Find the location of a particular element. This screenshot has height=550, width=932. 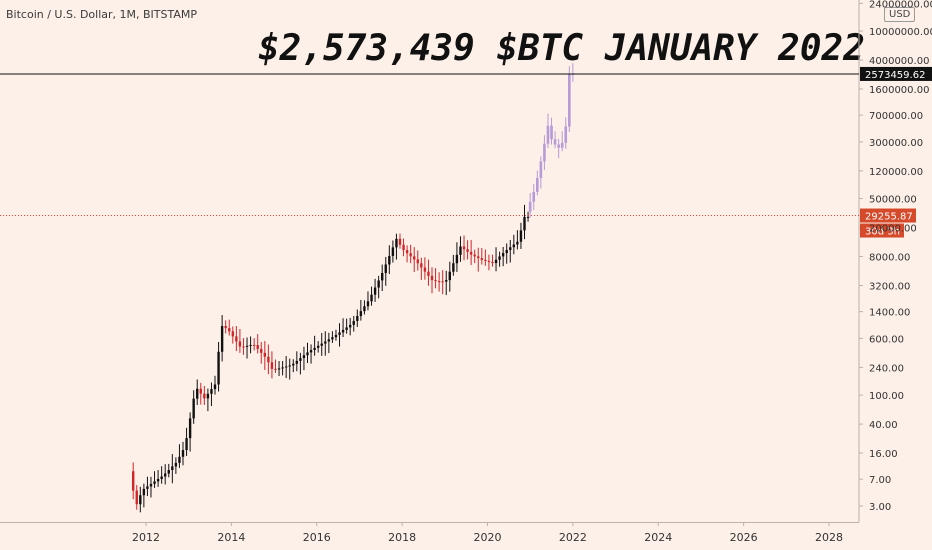

y-tick-label: 20000.00 is located at coordinates (893, 229).